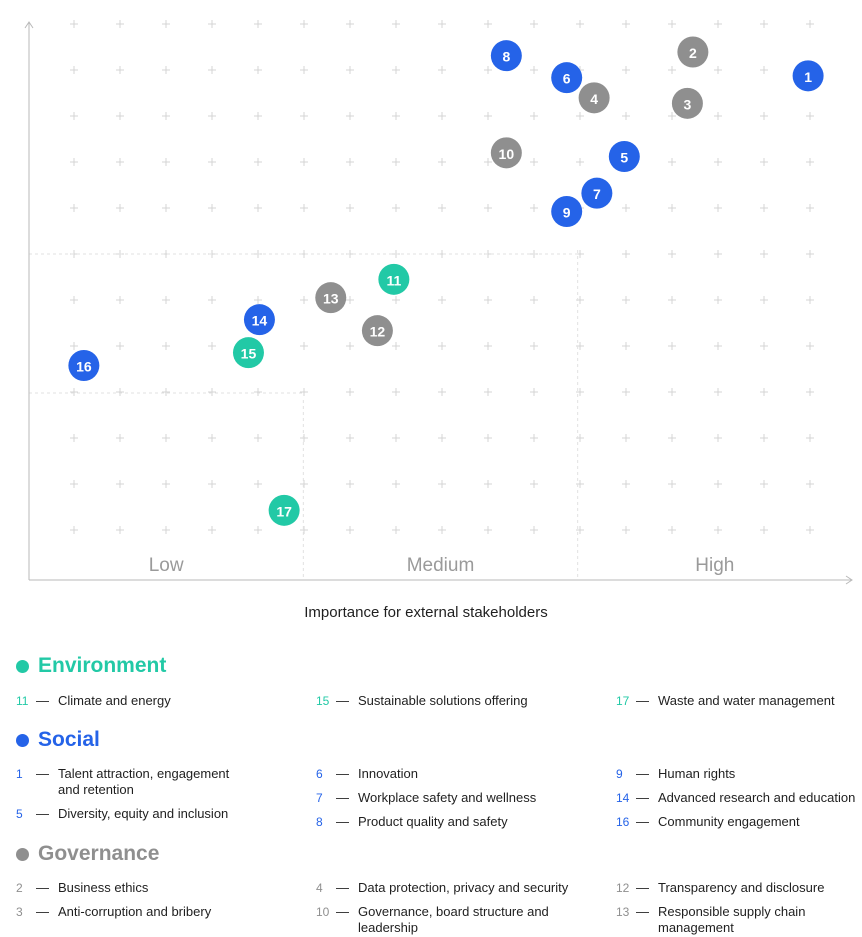  I want to click on data-point-label: 9, so click(567, 213).